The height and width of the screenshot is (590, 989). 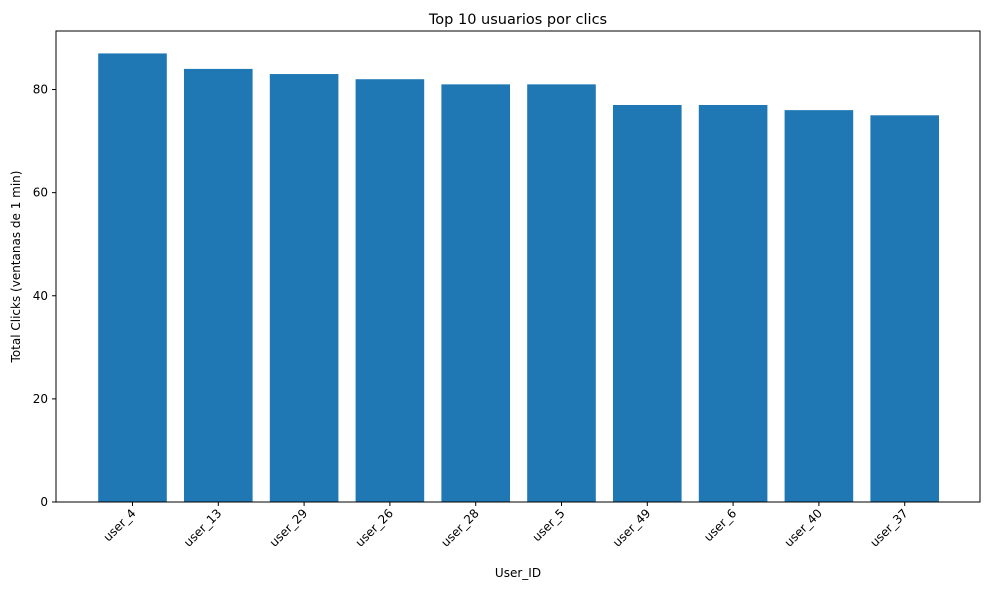 I want to click on y-tick-label: 20, so click(x=40, y=399).